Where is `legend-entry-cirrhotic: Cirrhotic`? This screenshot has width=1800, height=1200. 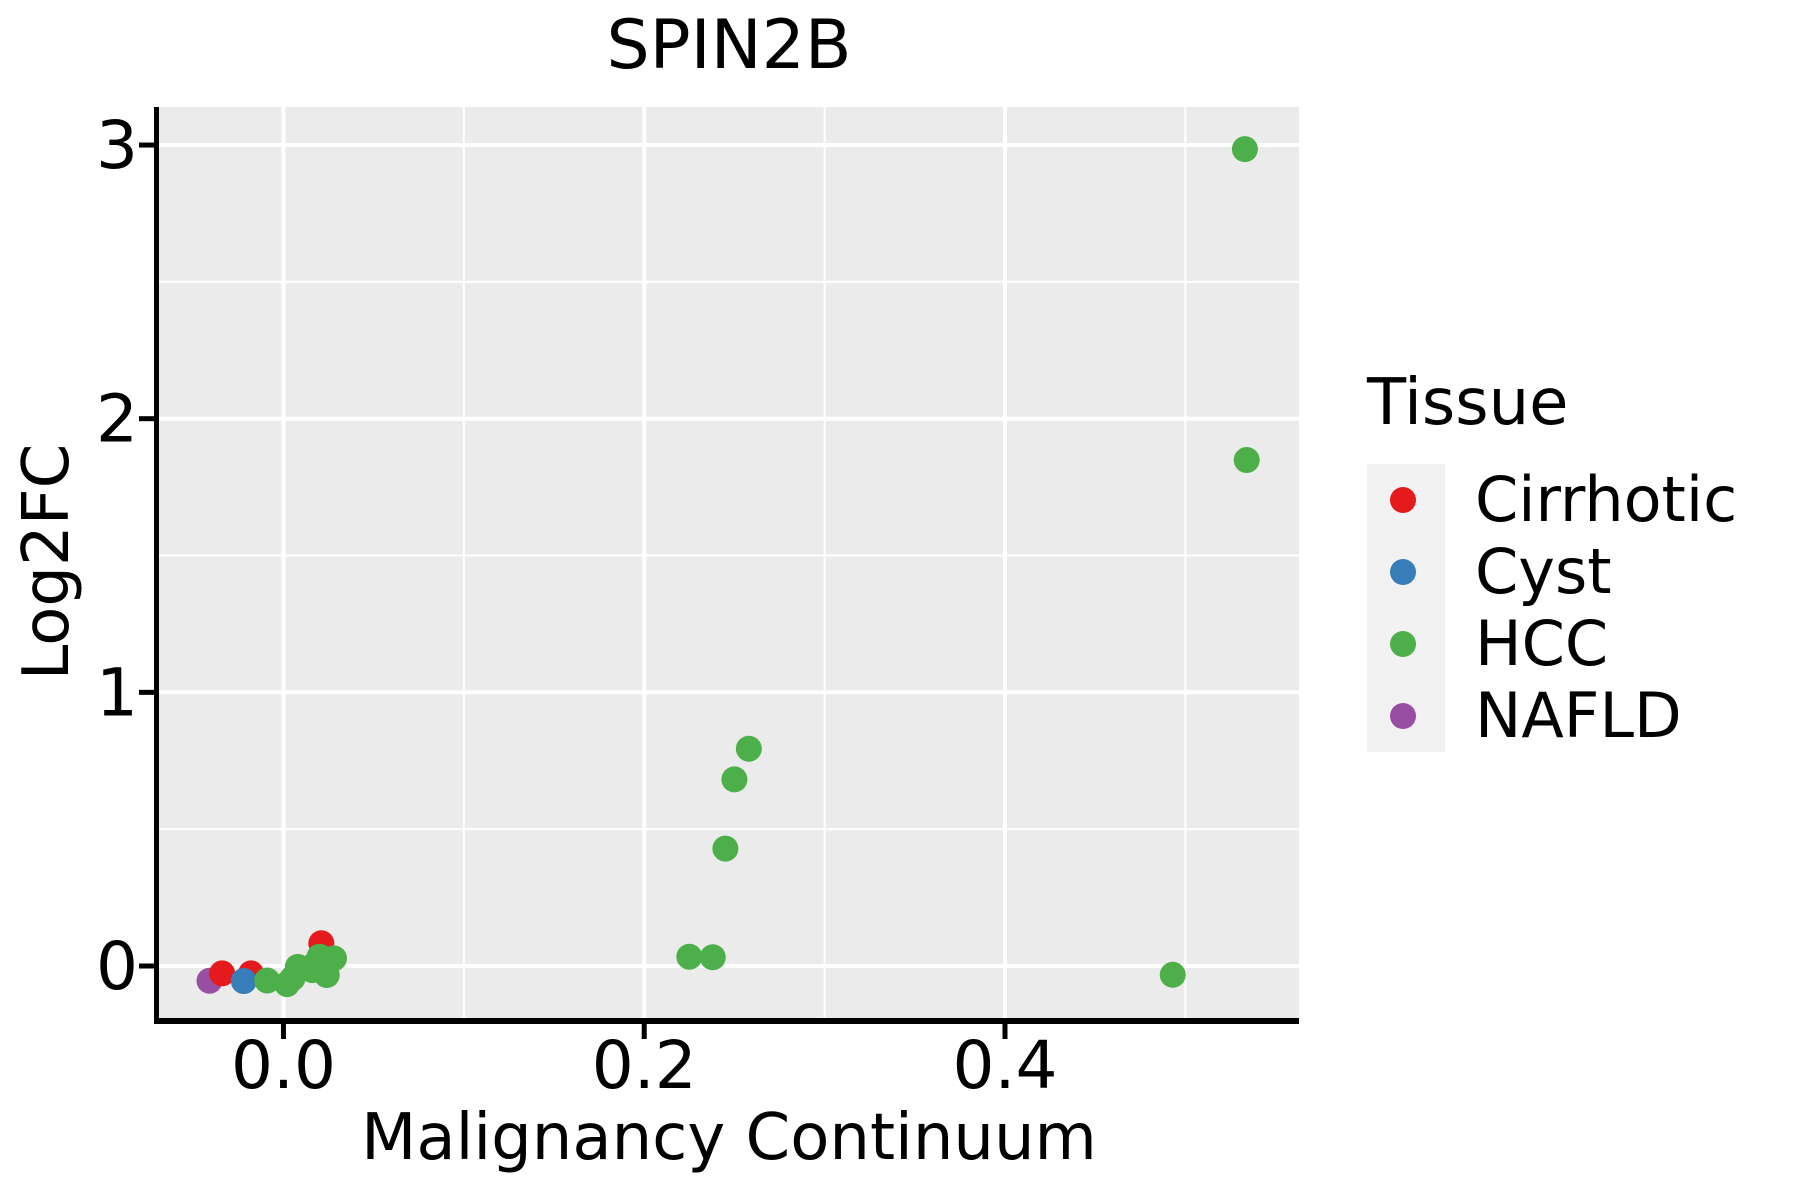 legend-entry-cirrhotic: Cirrhotic is located at coordinates (1577, 500).